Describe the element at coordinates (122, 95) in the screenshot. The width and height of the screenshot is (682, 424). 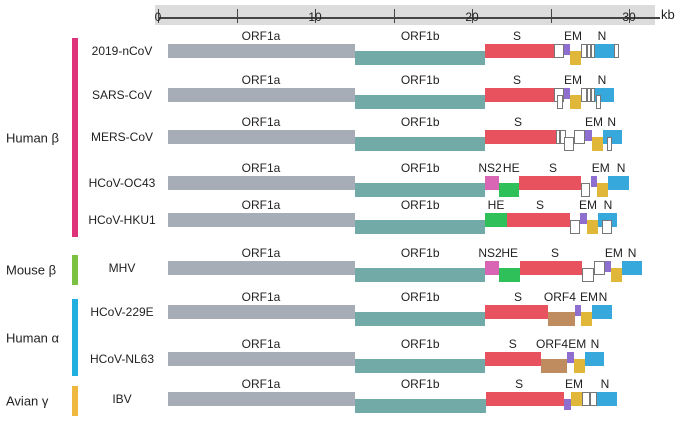
I see `virus-name: SARS-CoV` at that location.